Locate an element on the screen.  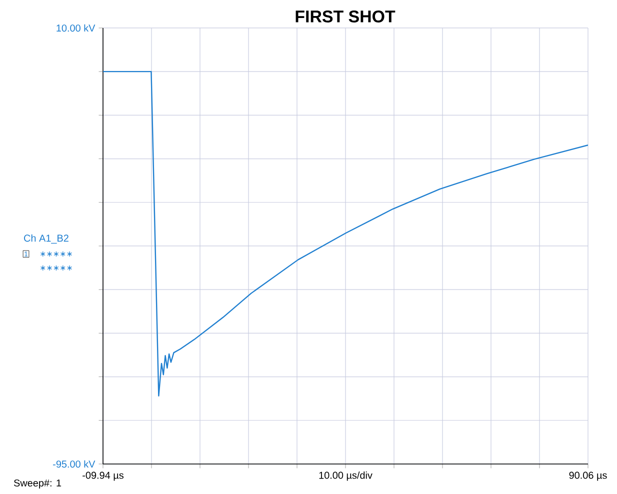
x-tick-label: 90.06 µs is located at coordinates (588, 476).